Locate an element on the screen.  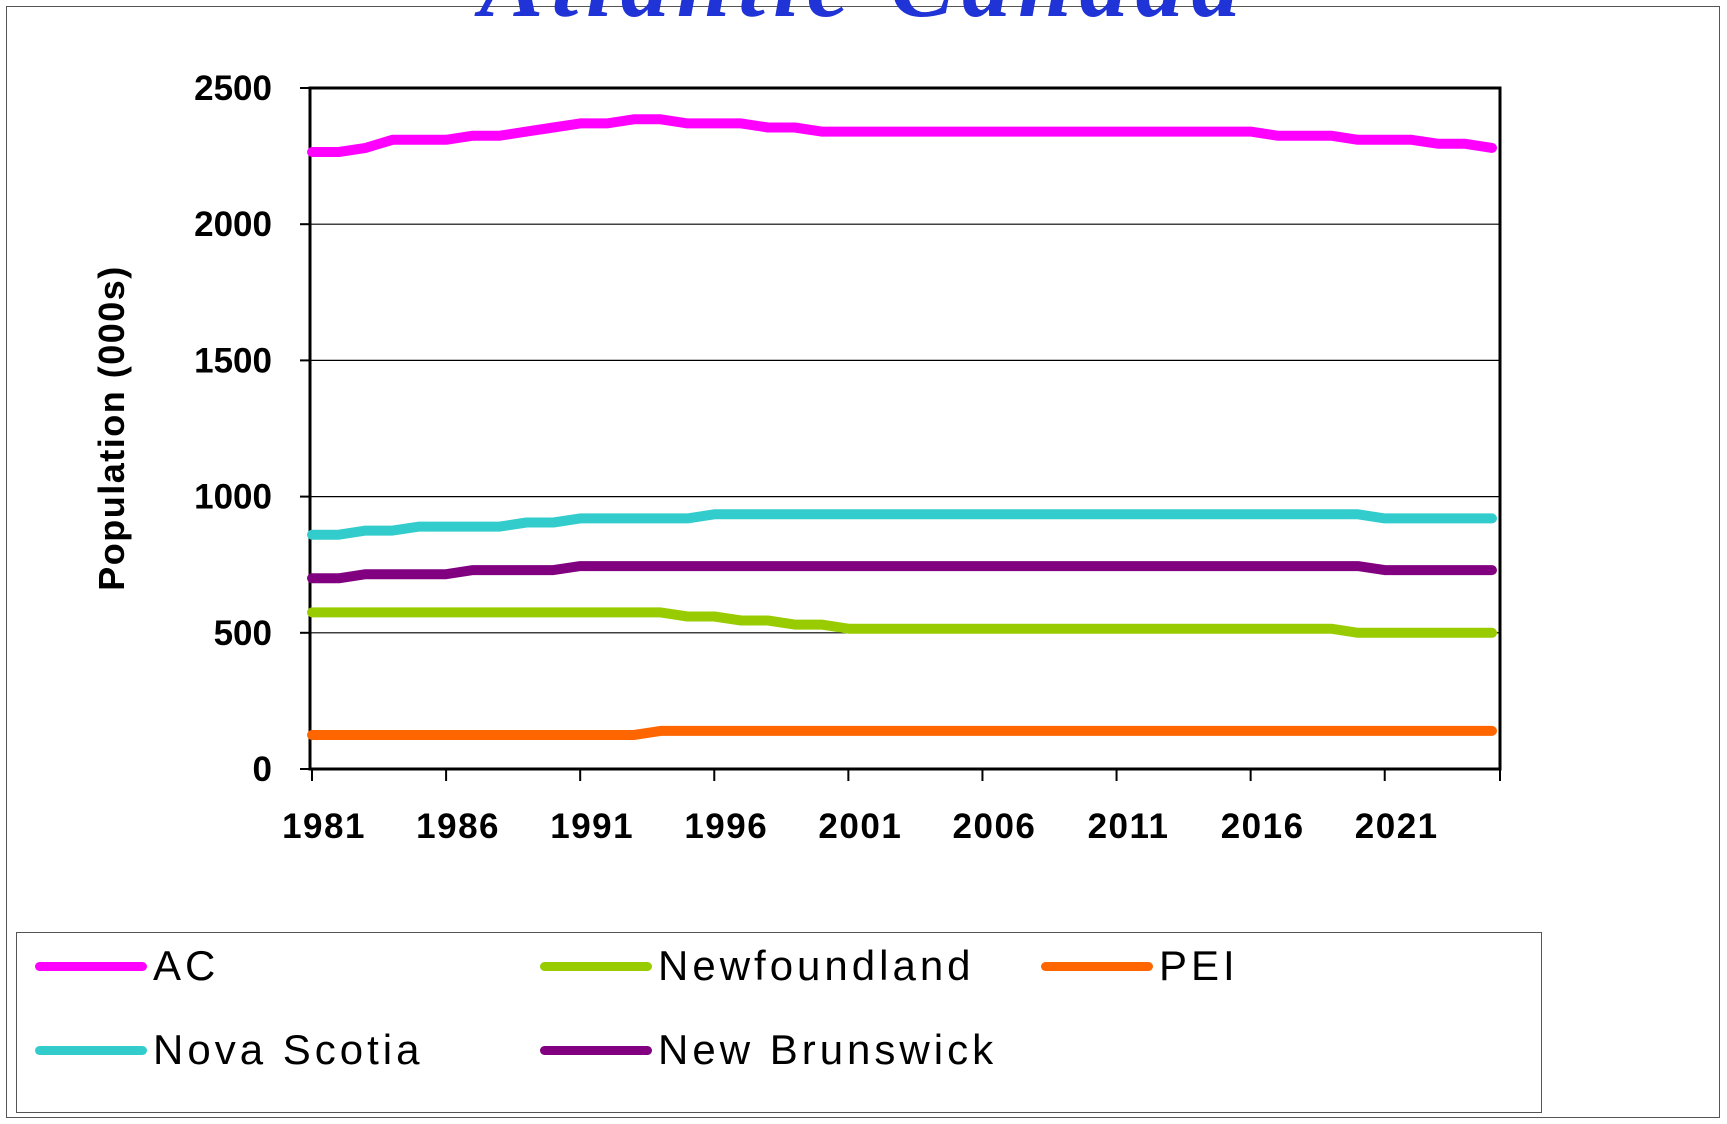
page-title: Atlantic Canada is located at coordinates (863, 19).